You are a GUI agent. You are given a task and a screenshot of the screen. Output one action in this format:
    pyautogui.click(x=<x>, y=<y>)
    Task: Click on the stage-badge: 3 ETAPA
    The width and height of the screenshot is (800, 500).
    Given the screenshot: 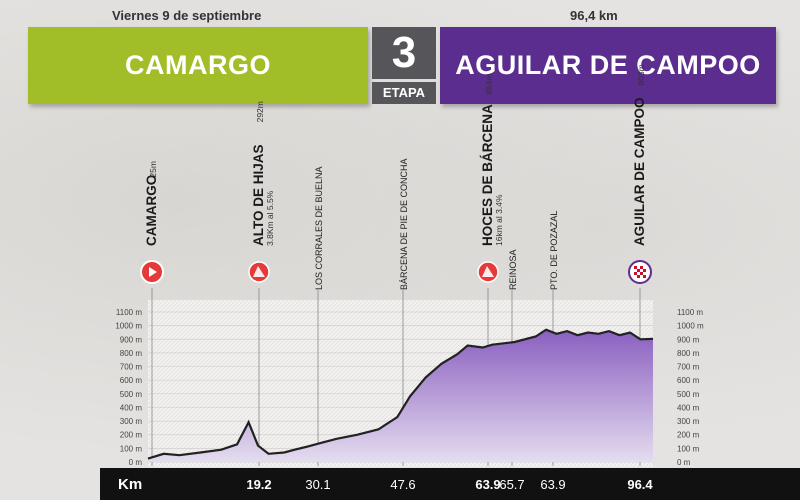 What is the action you would take?
    pyautogui.click(x=404, y=65)
    